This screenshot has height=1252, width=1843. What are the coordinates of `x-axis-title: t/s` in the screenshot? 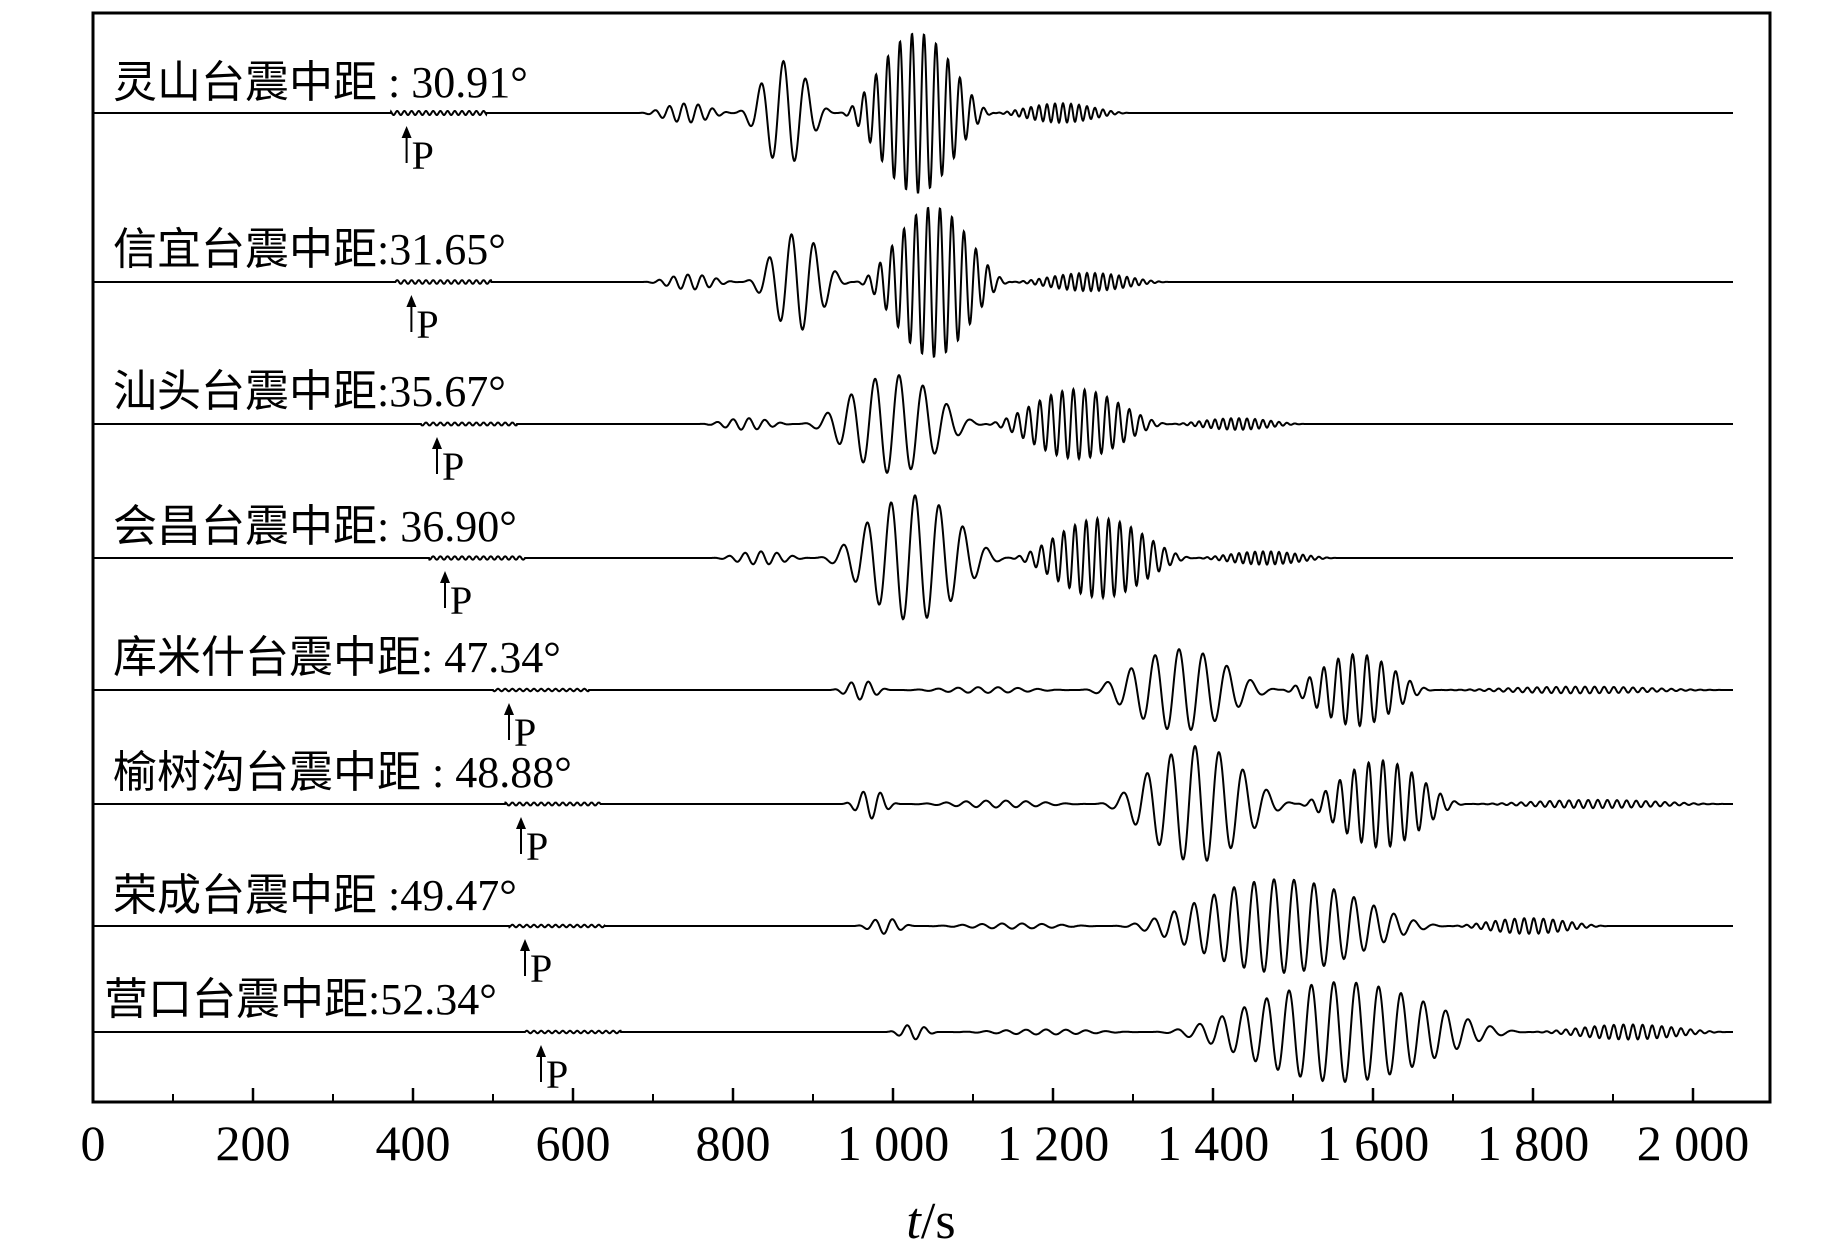 It's located at (930, 1221).